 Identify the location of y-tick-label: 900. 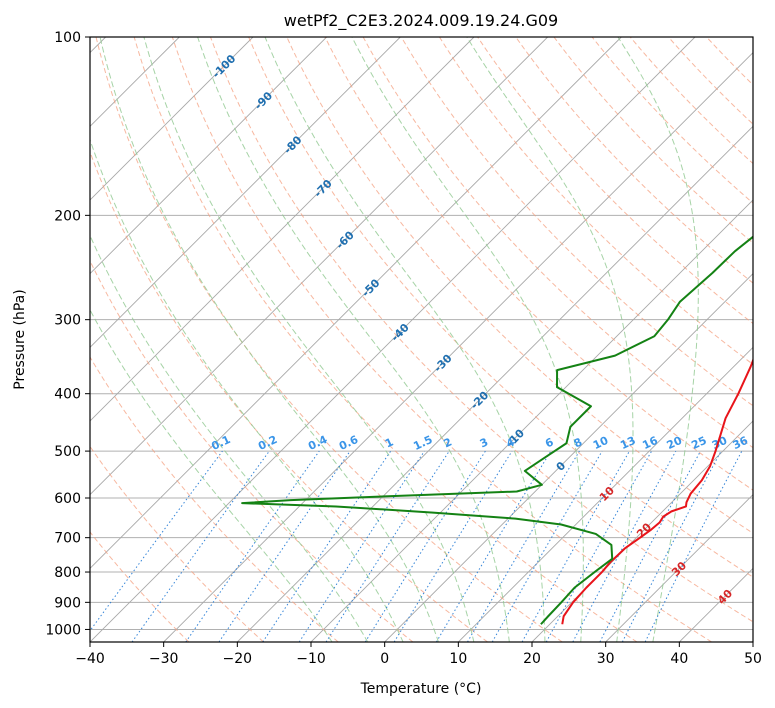
(67, 603).